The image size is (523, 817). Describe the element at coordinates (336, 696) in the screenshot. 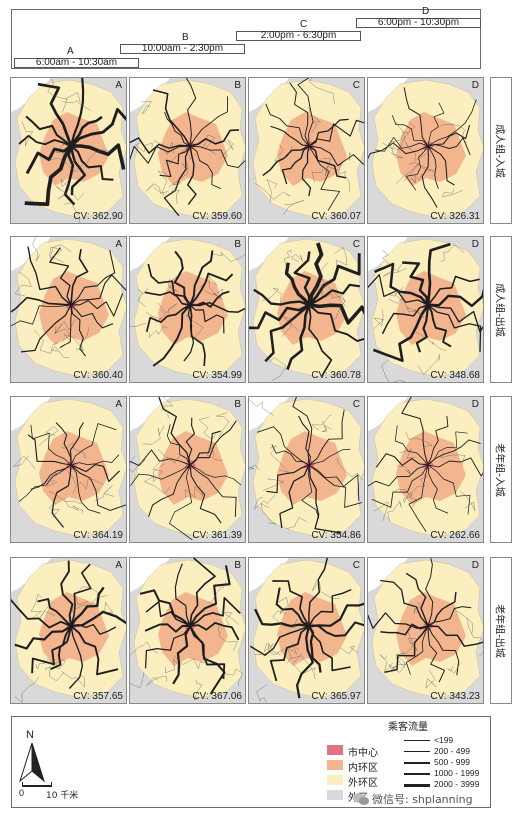

I see `cv-value: CV: 365.97` at that location.